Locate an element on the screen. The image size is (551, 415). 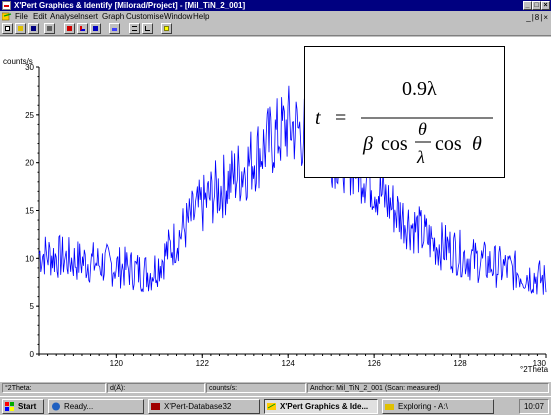
formula-cos-2: cos is located at coordinates (448, 144).